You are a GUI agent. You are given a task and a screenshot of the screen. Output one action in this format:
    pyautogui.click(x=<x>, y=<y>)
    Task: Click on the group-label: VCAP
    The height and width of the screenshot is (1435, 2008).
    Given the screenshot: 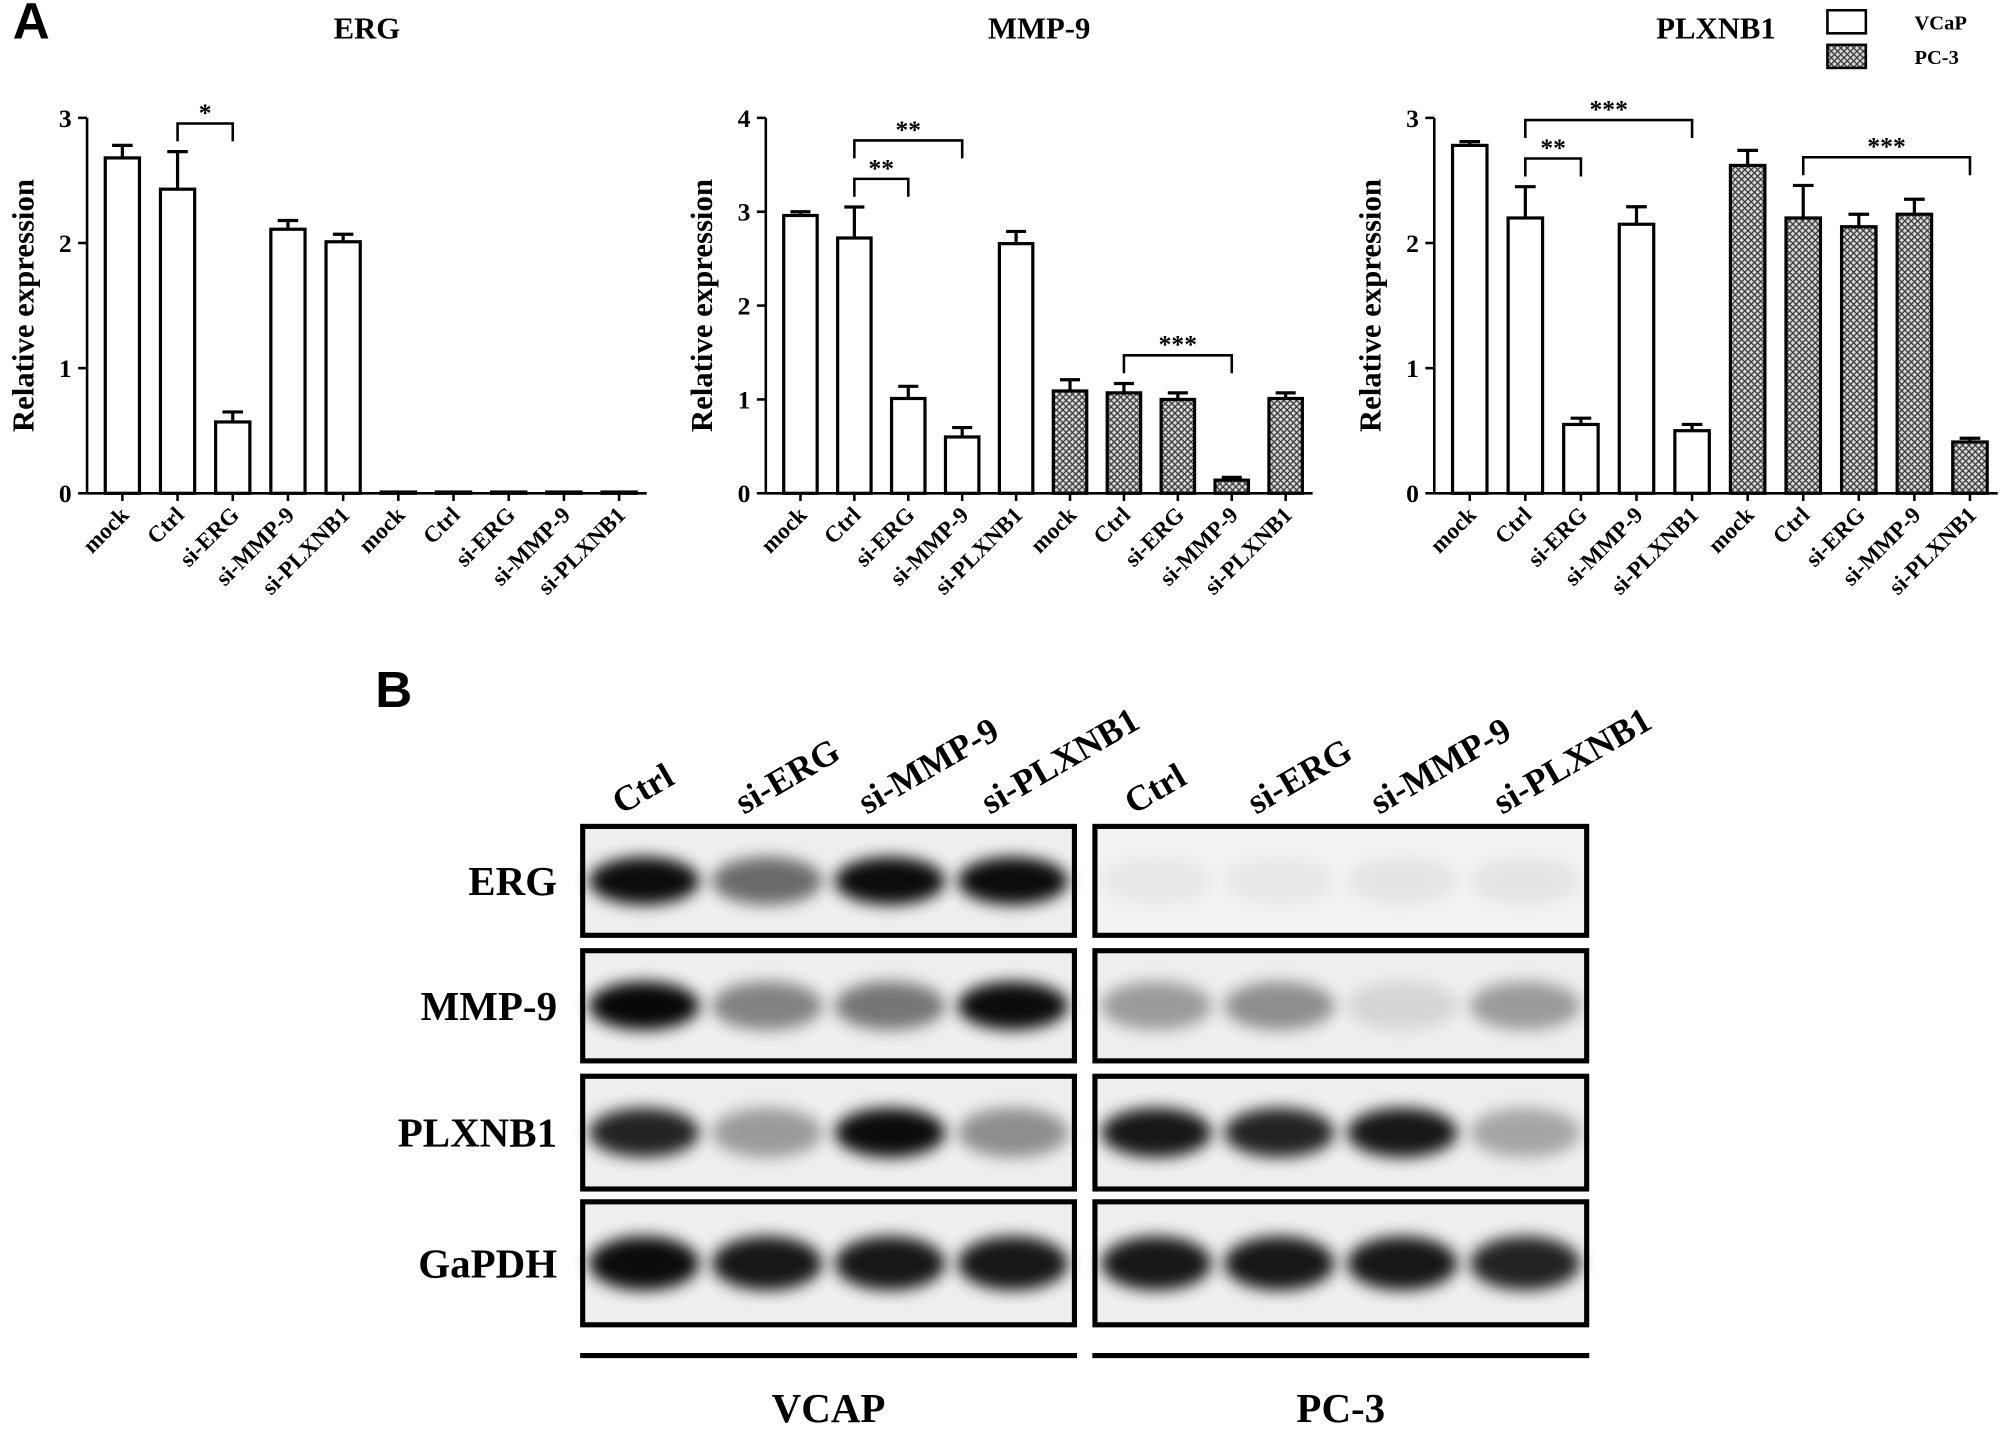 What is the action you would take?
    pyautogui.click(x=829, y=1408)
    